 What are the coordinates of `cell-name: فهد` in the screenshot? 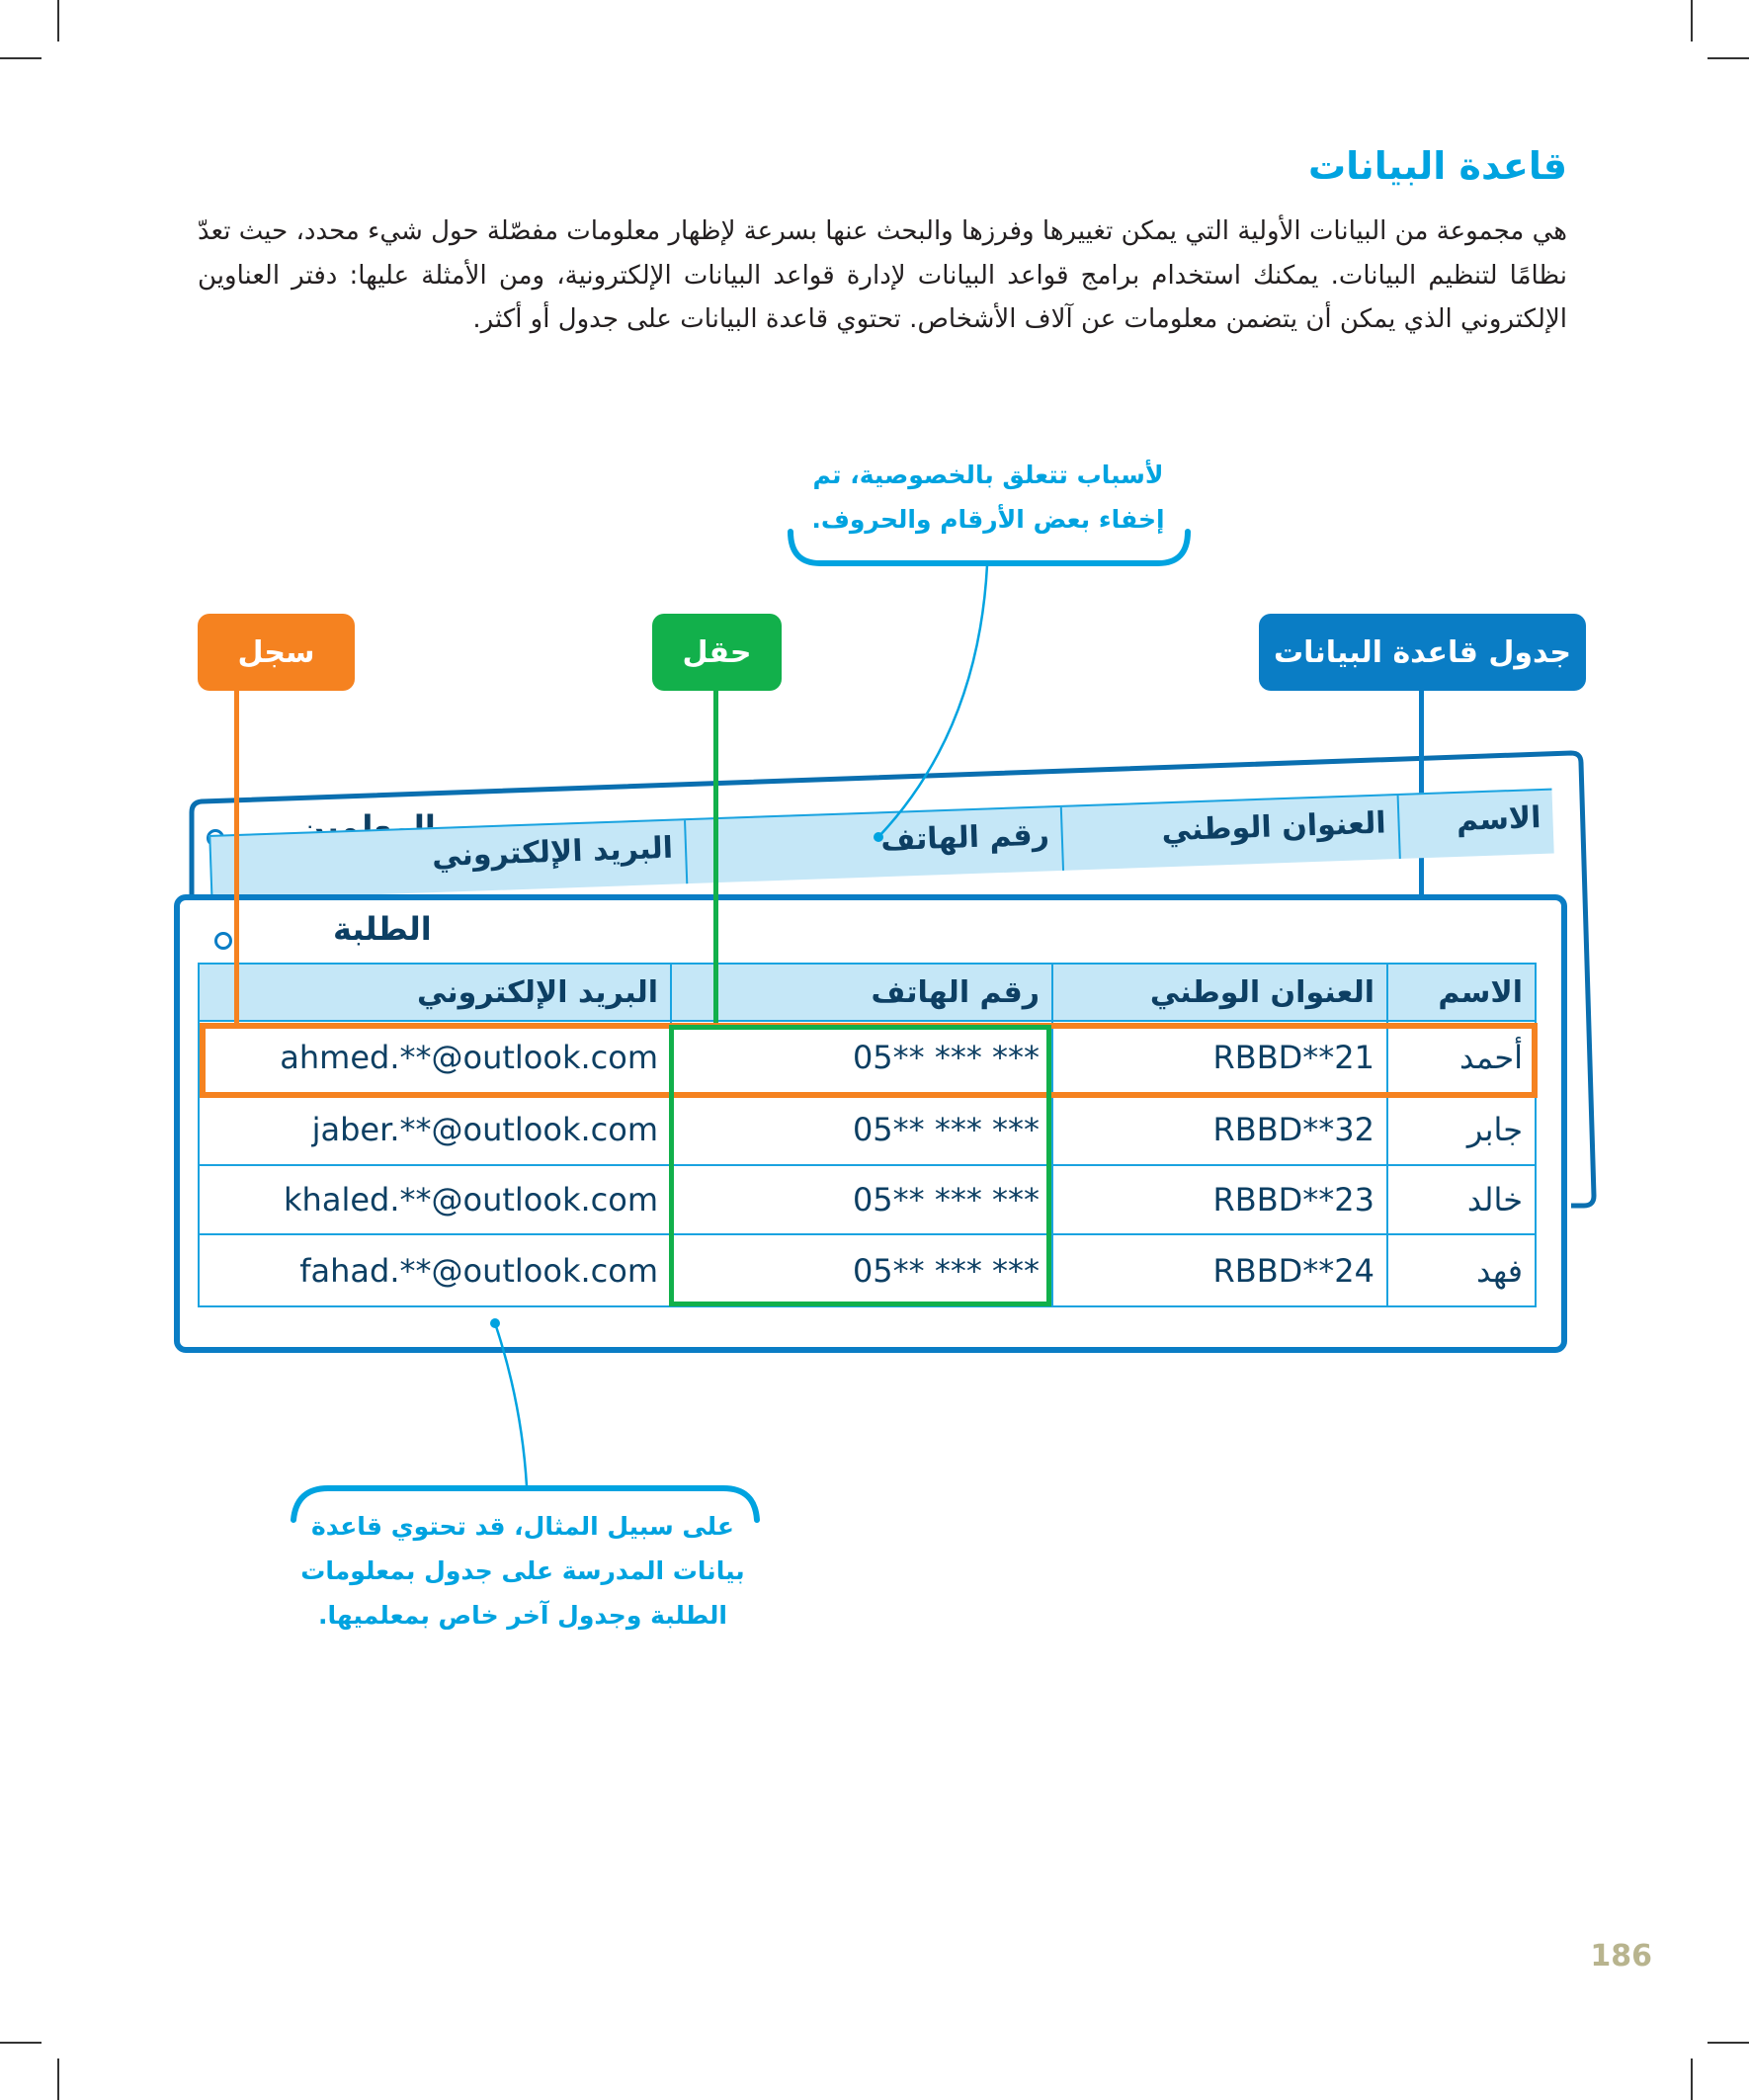 It's located at (1462, 1270).